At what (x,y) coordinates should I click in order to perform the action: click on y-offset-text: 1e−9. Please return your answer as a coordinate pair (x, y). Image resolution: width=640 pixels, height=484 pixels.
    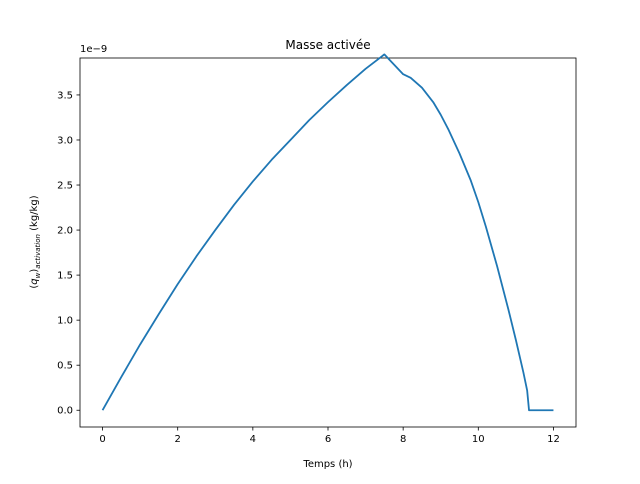
    Looking at the image, I should click on (93, 49).